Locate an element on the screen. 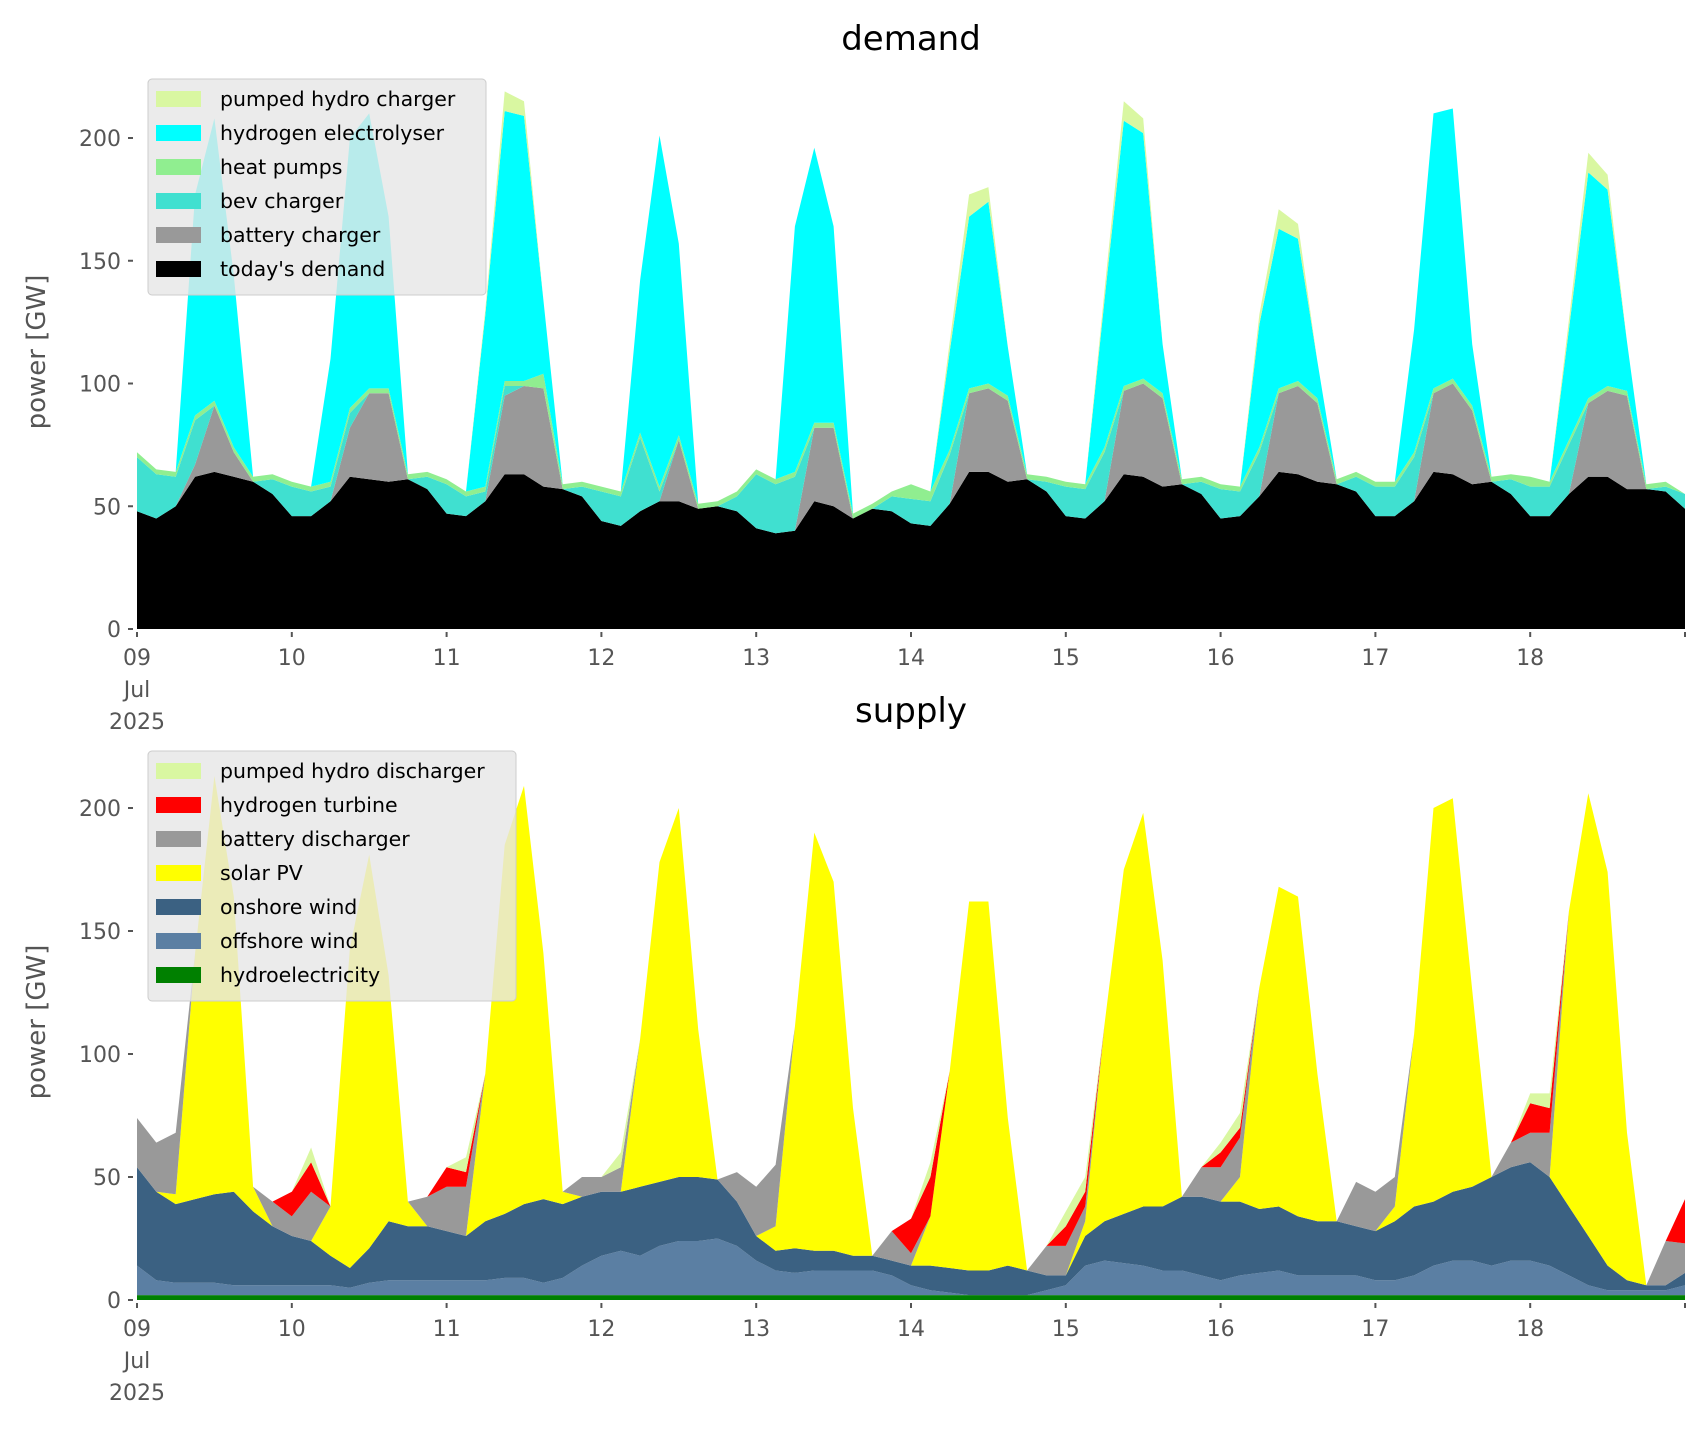 The height and width of the screenshot is (1431, 1706). demand-chart-title: demand is located at coordinates (911, 39).